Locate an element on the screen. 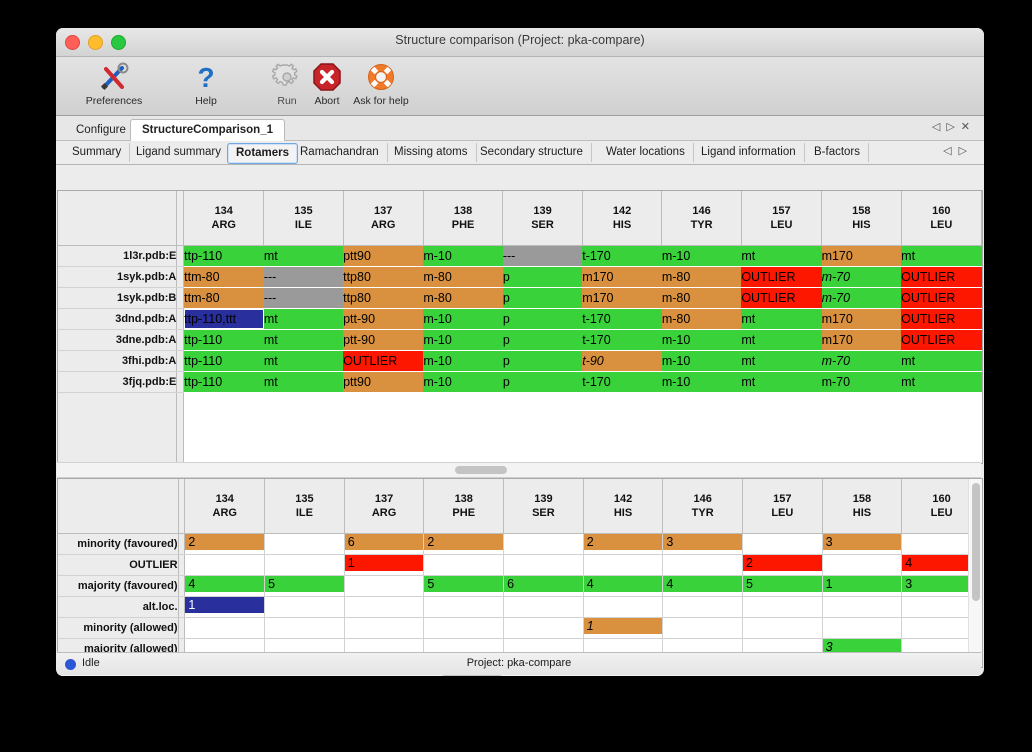 This screenshot has height=752, width=1032. run-button: Run is located at coordinates (287, 83).